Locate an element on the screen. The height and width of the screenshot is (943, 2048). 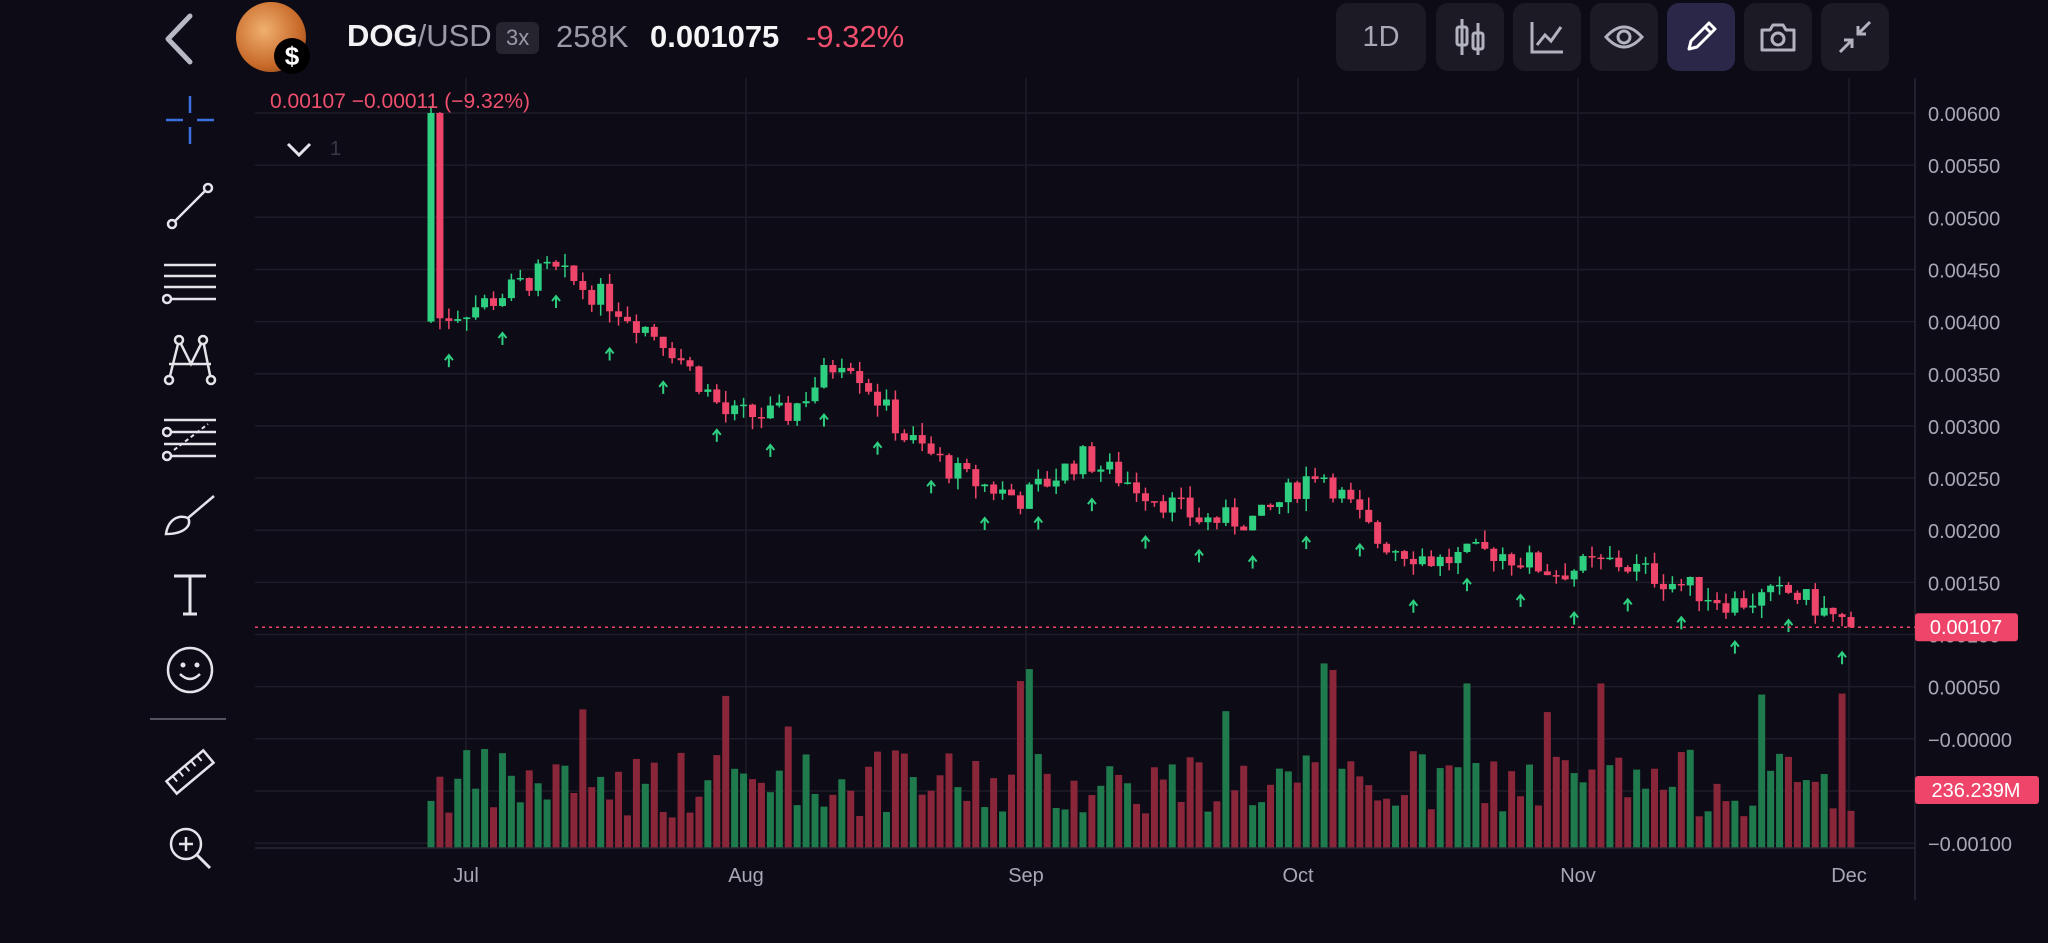
fib-tool is located at coordinates (190, 438).